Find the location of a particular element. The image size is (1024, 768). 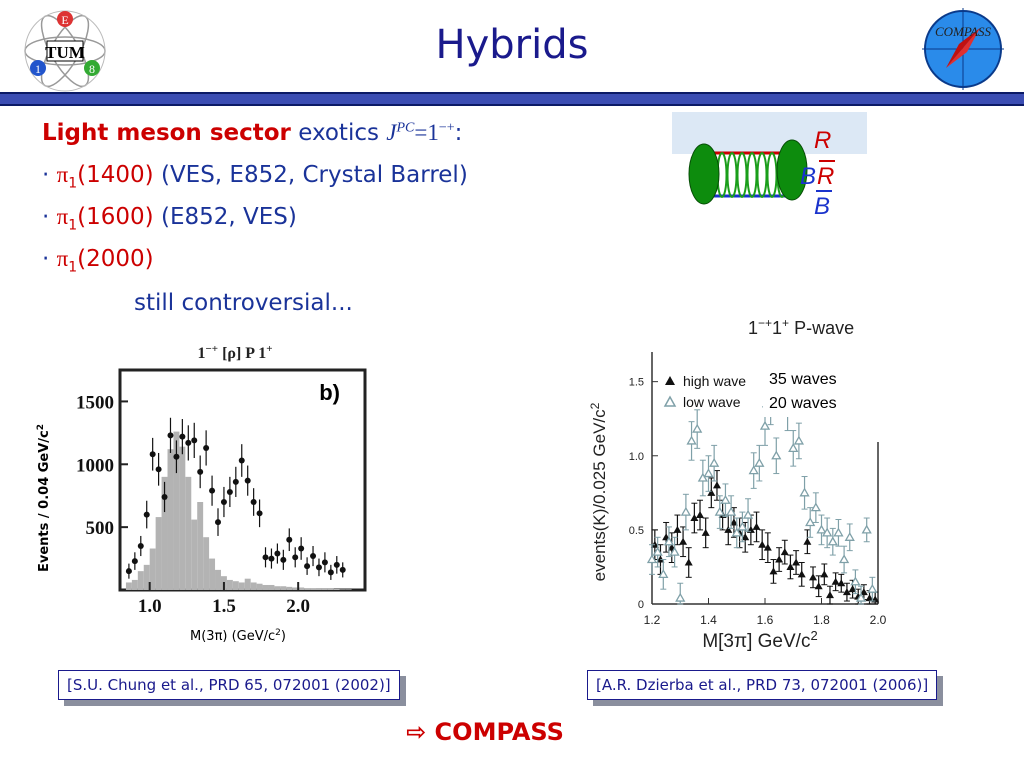

chart1-ylabel: Events / 0.04 GeV/c2 is located at coordinates (44, 498).